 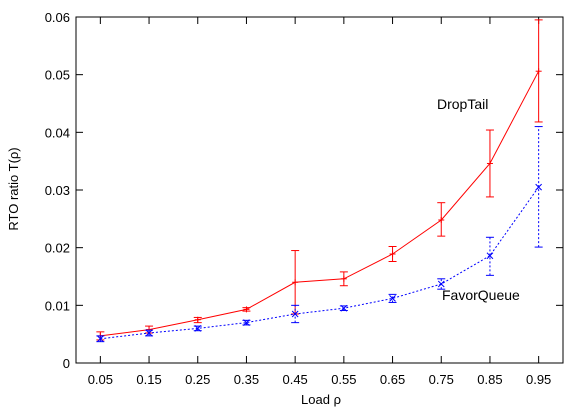 I want to click on y-tick-label: 0.03, so click(x=57, y=190).